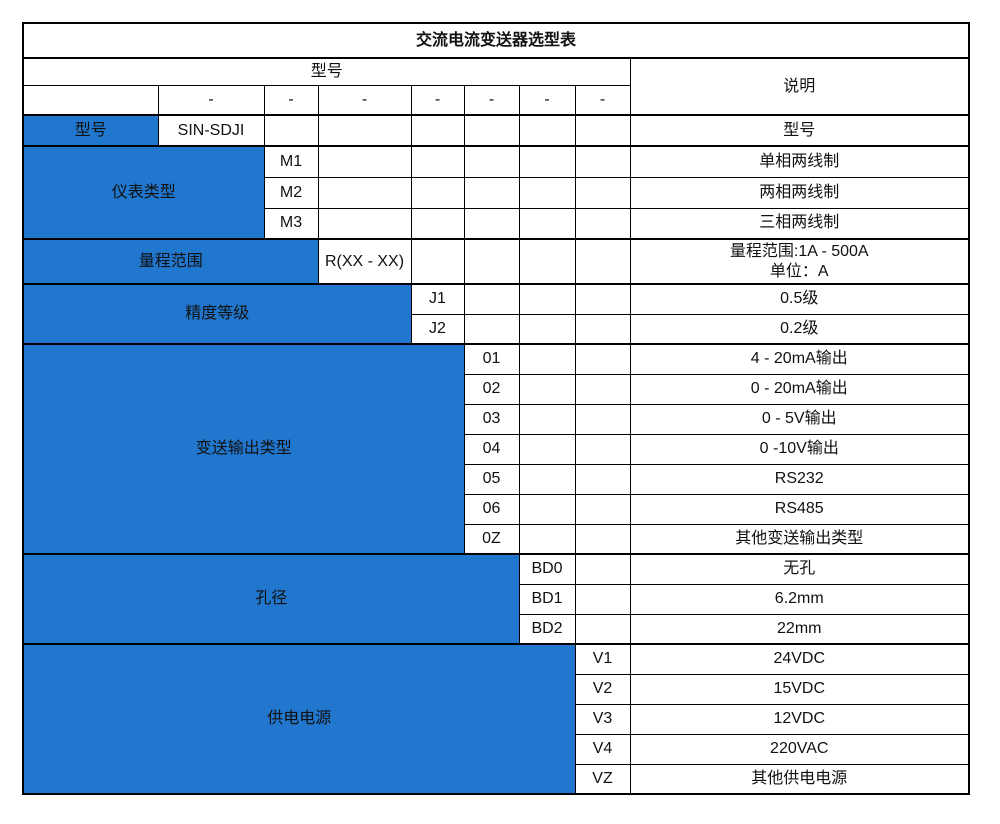  I want to click on group-header-row: 型号 说明, so click(496, 86).